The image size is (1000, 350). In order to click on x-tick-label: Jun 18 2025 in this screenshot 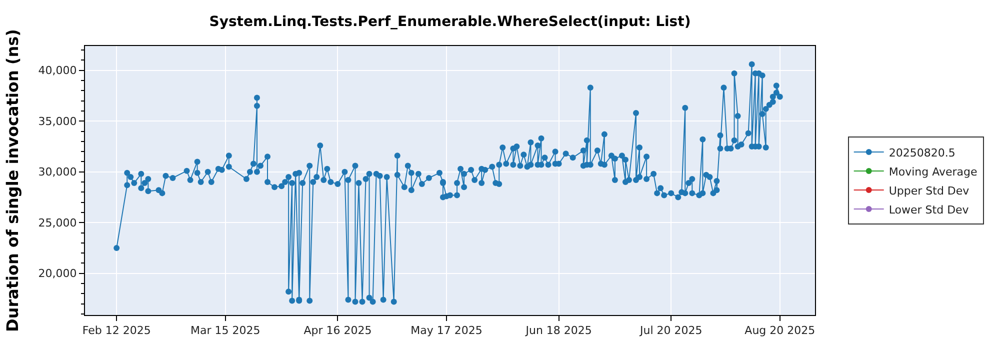, I will do `click(558, 331)`.